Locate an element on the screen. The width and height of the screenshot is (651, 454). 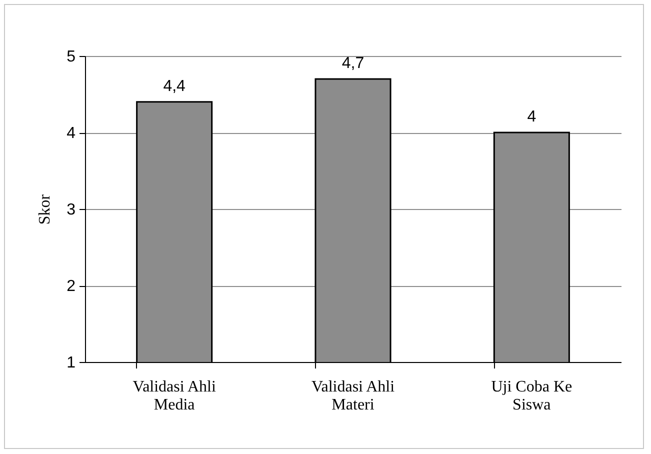
y-tick-label: 2 is located at coordinates (71, 286).